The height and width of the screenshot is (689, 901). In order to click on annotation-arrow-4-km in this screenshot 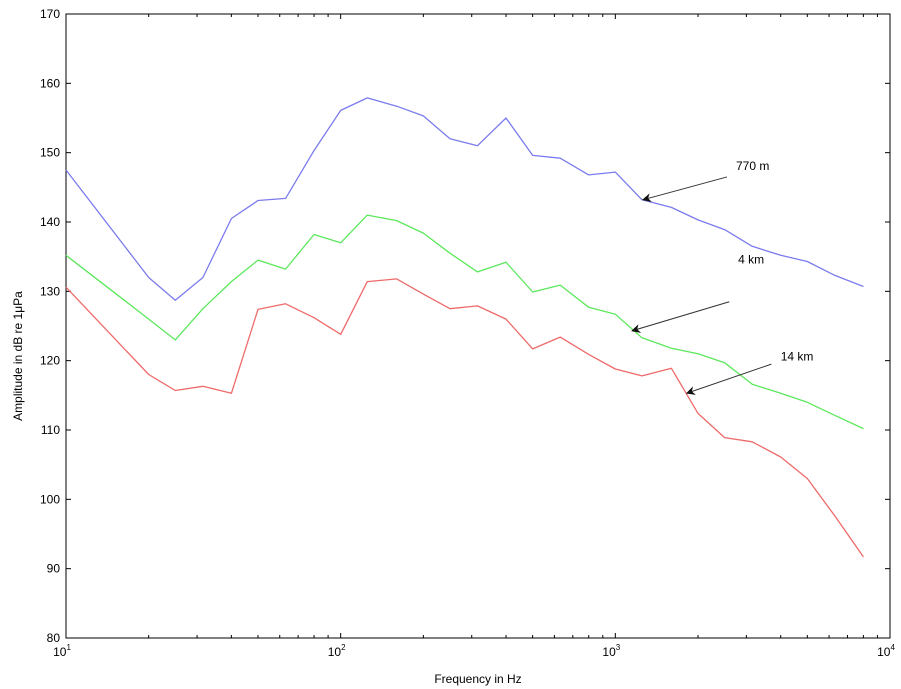, I will do `click(680, 317)`.